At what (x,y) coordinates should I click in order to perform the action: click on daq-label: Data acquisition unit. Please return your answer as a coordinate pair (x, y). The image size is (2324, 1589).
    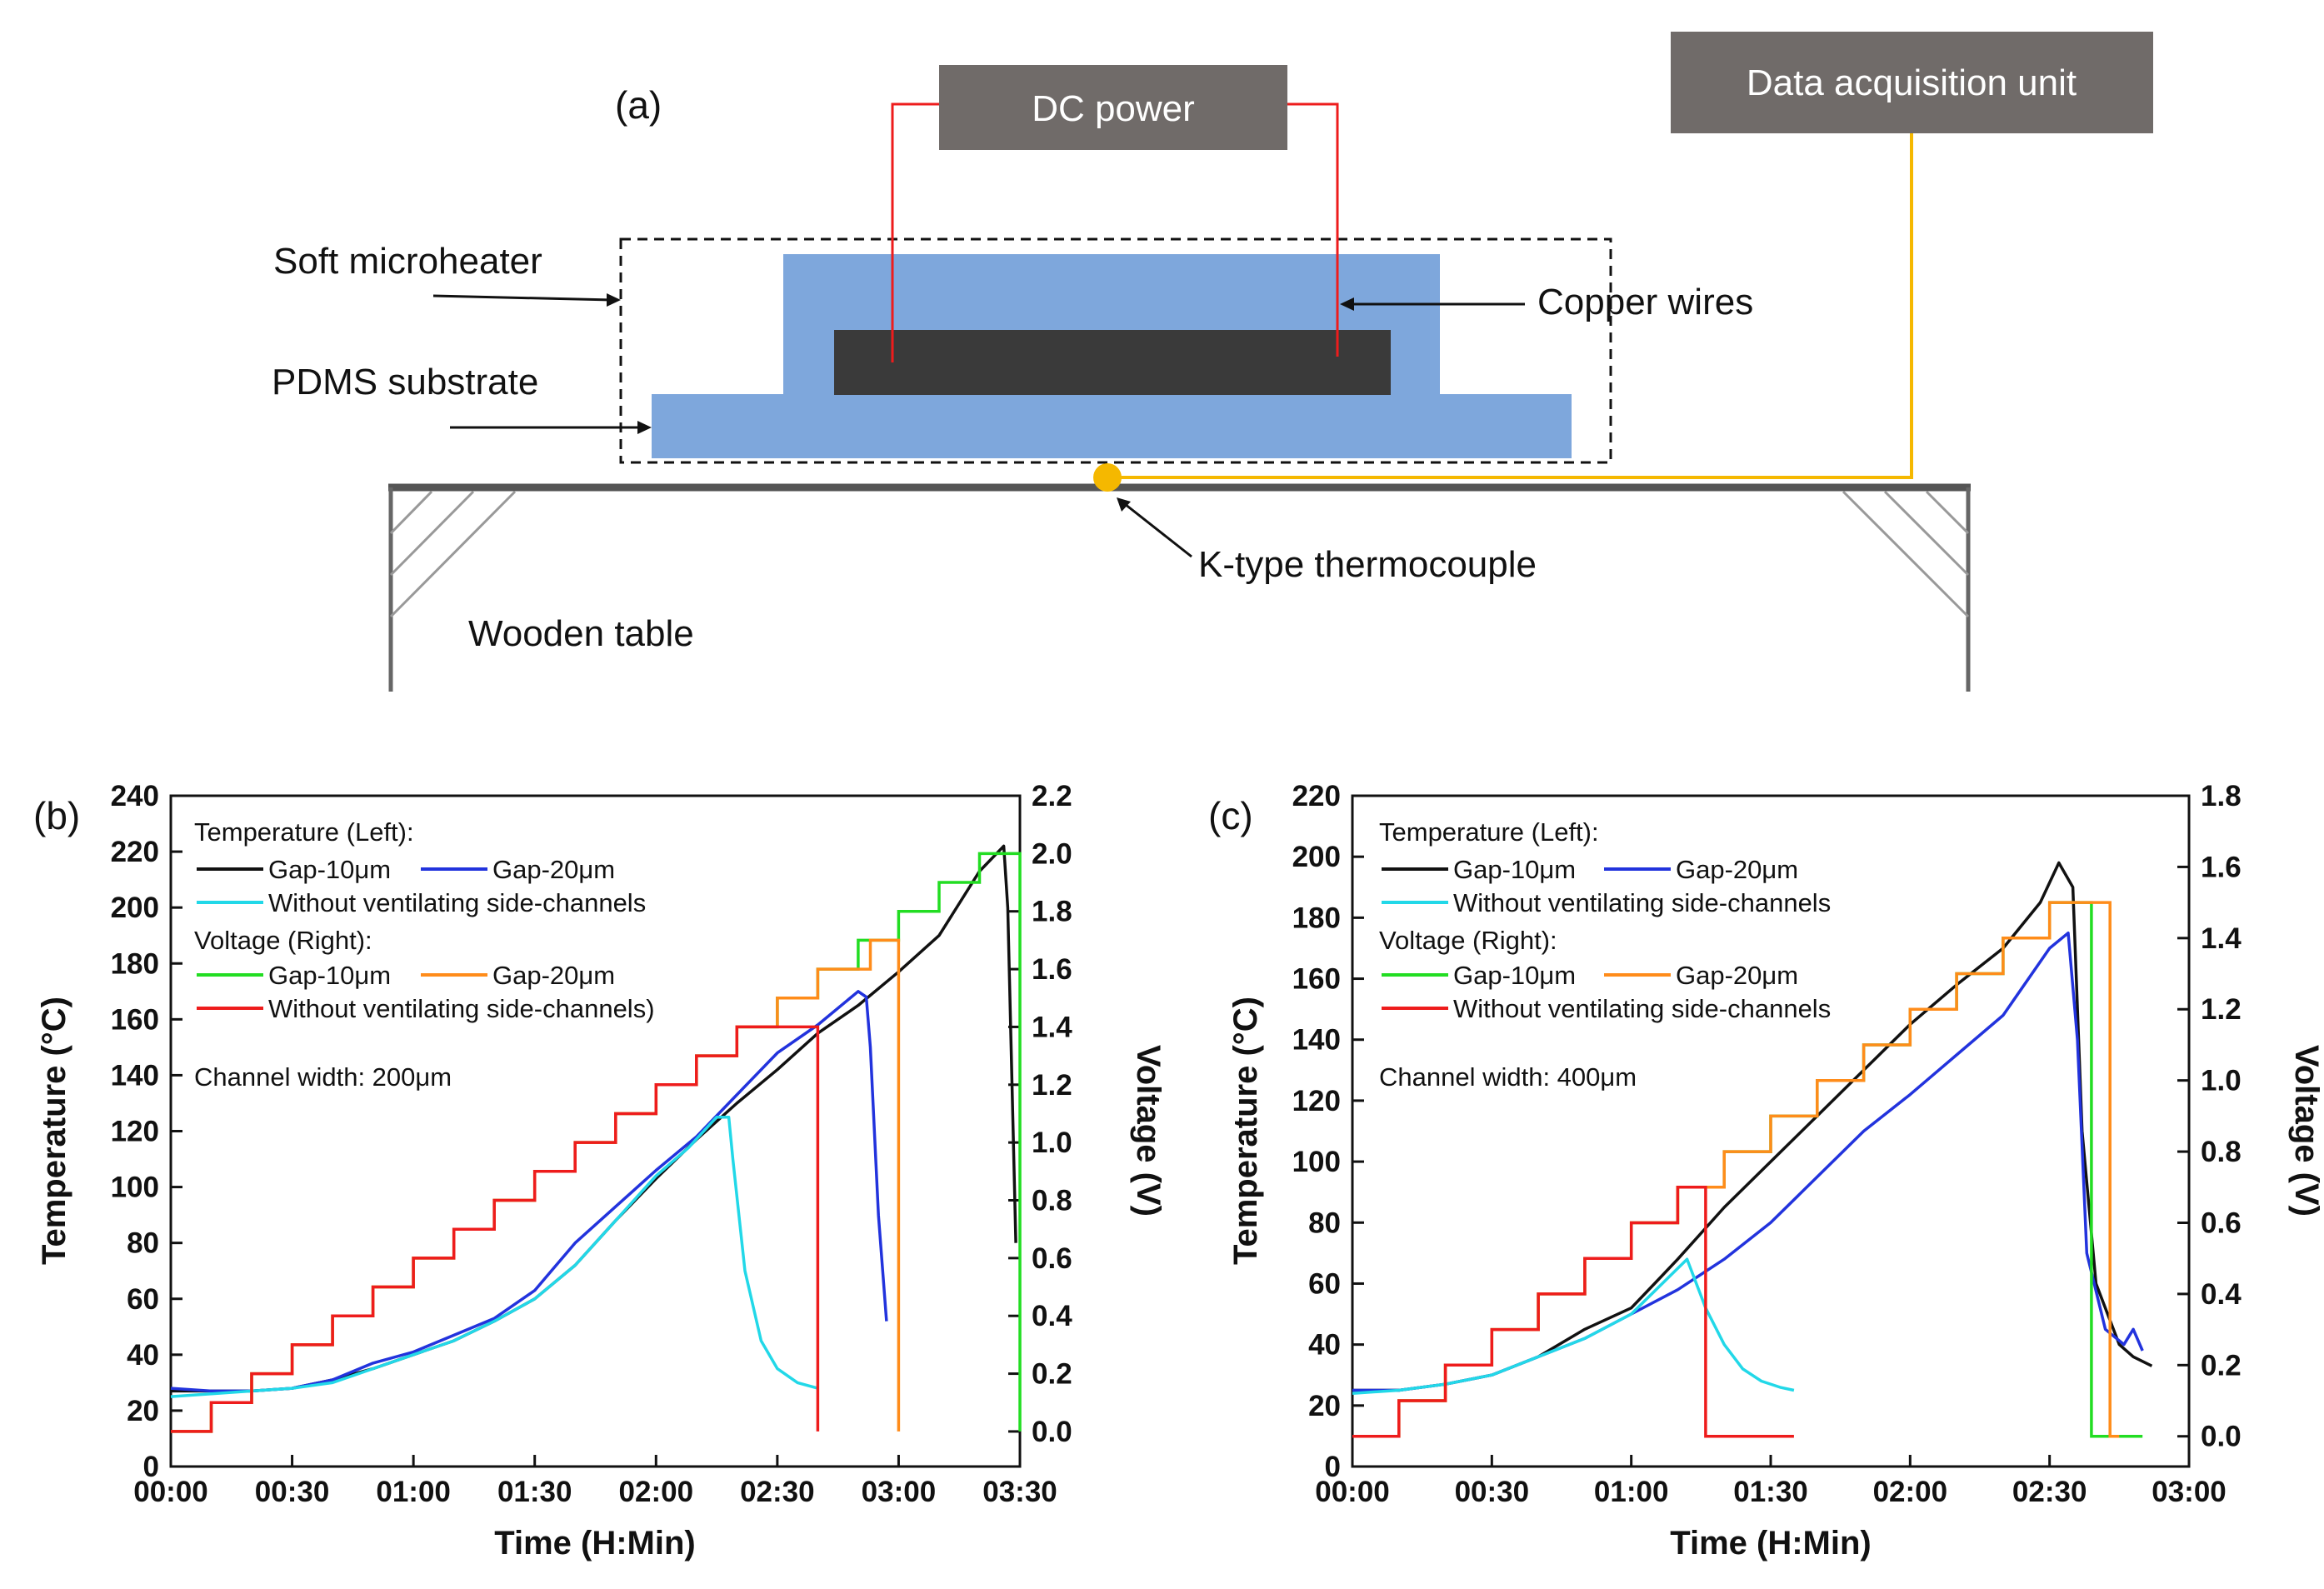
    Looking at the image, I should click on (1912, 82).